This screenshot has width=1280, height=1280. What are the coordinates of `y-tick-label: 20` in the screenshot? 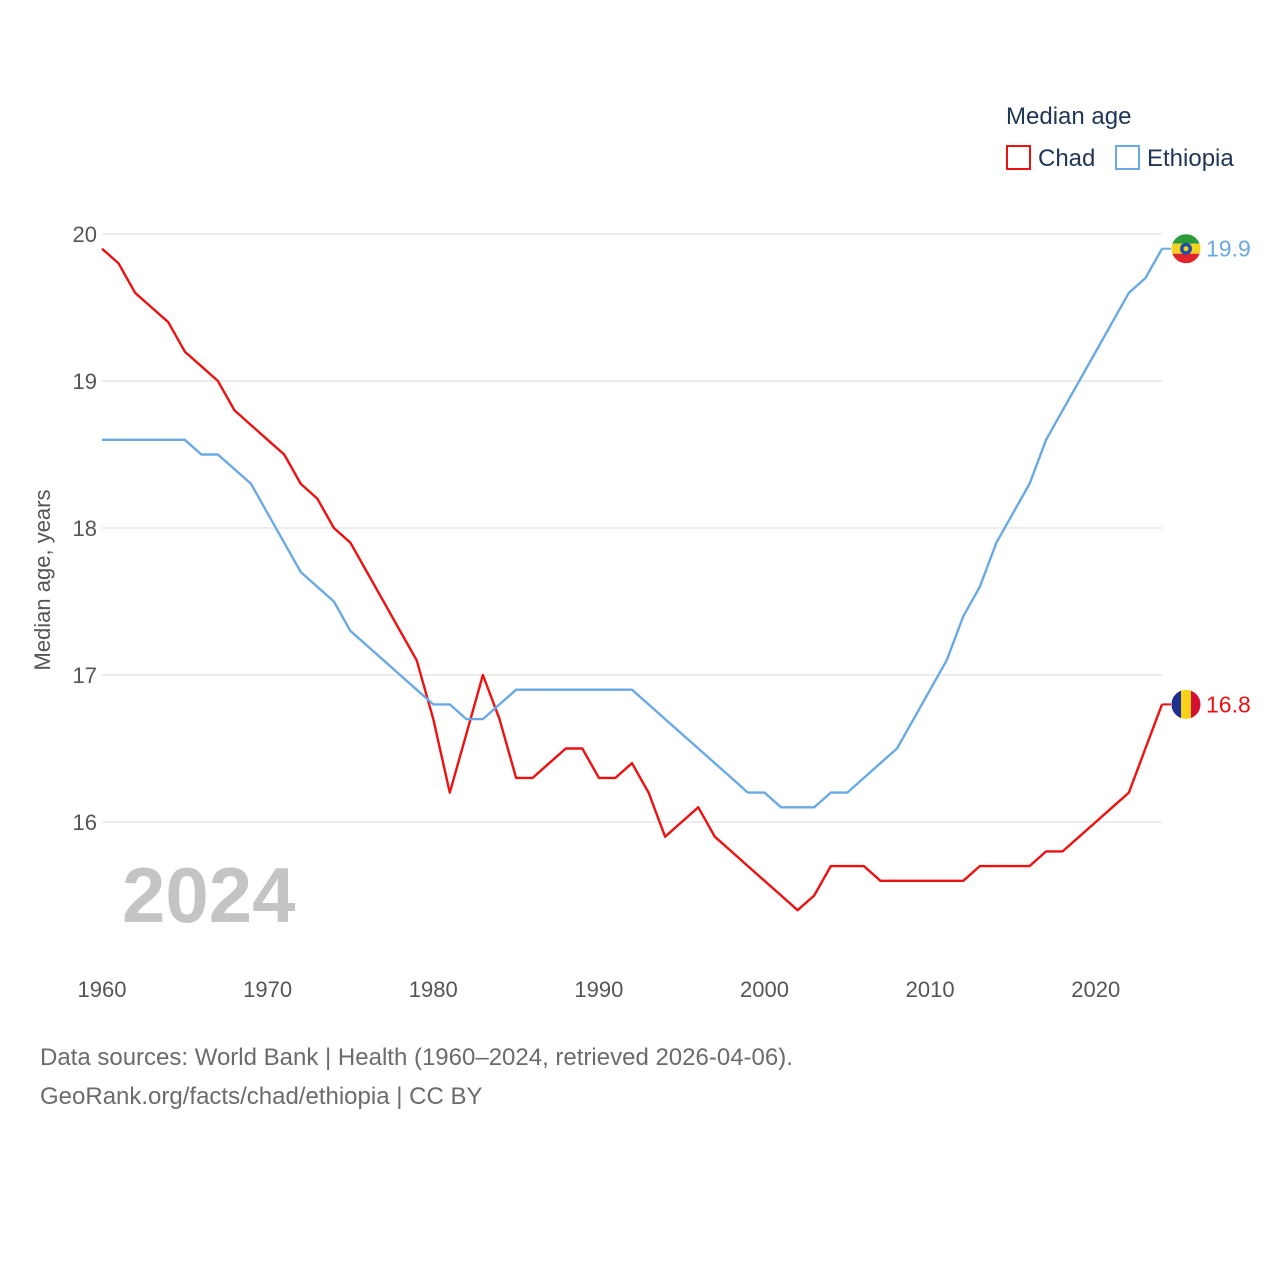 It's located at (85, 234).